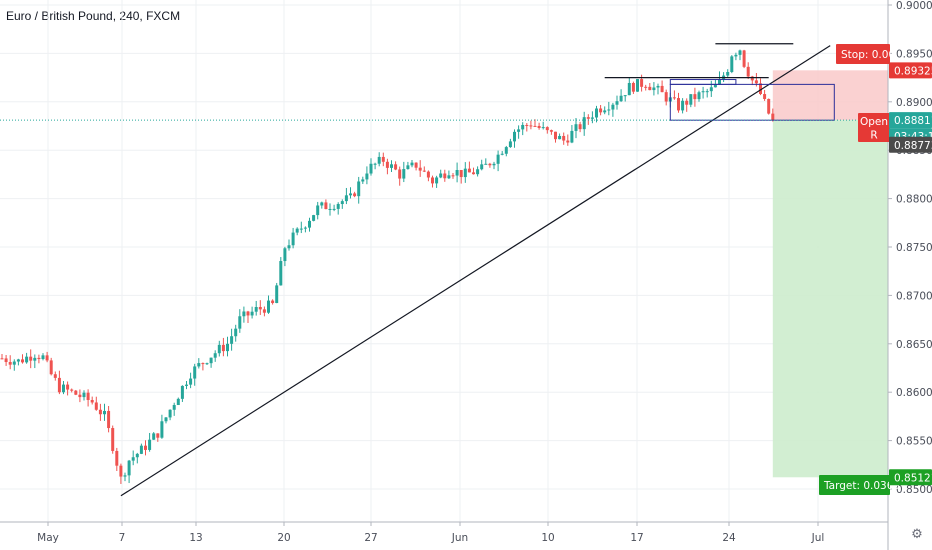 Image resolution: width=932 pixels, height=550 pixels. Describe the element at coordinates (93, 16) in the screenshot. I see `chart-title: Euro / British Pound, 240, FXCM` at that location.